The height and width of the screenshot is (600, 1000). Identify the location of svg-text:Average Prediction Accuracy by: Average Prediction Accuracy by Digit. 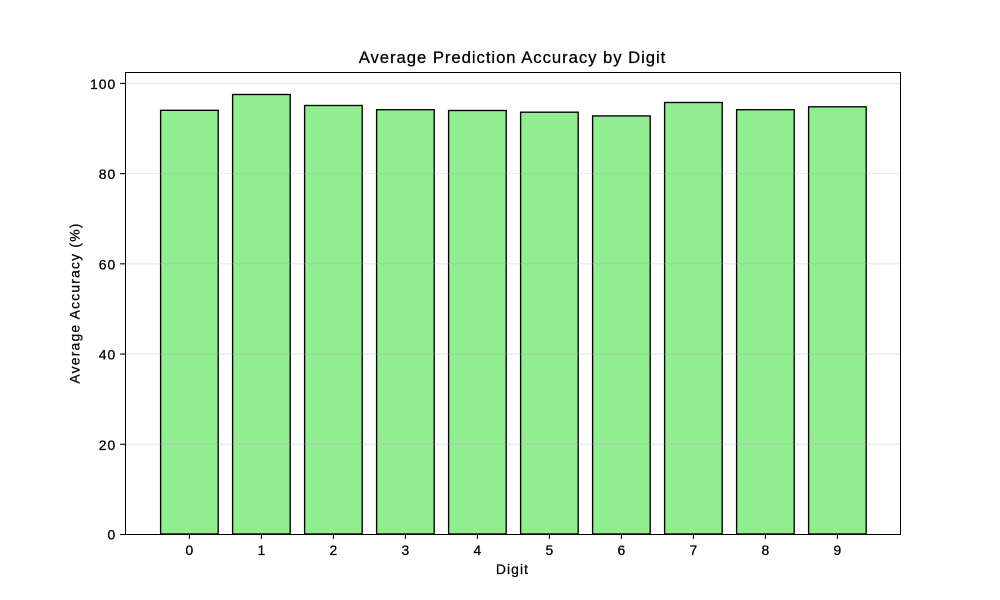
(513, 57).